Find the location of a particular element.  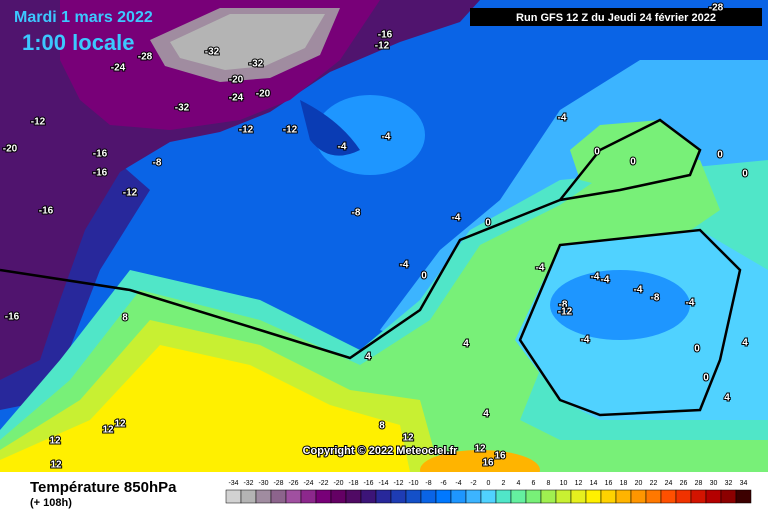

run-box is located at coordinates (616, 17).